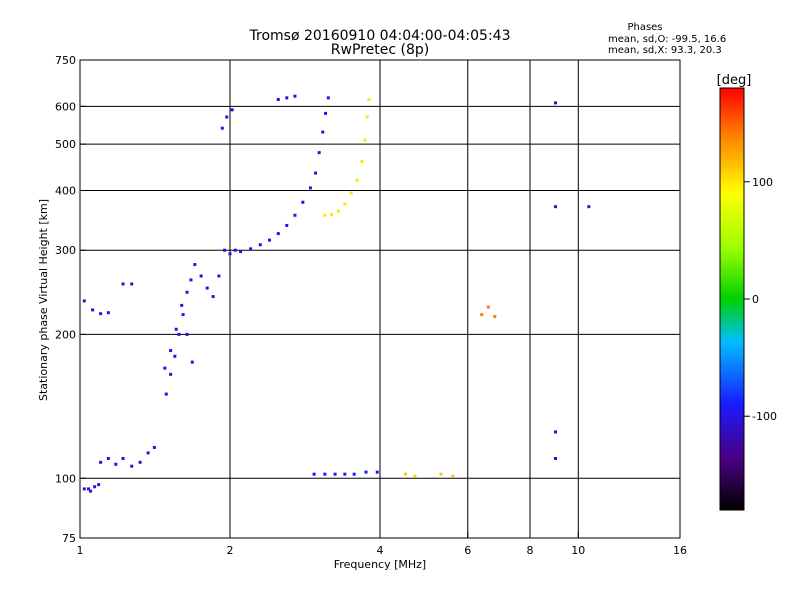 This screenshot has height=600, width=800. I want to click on chart-title: Tromsø 20160910 04:04:00-04:05:43, so click(380, 36).